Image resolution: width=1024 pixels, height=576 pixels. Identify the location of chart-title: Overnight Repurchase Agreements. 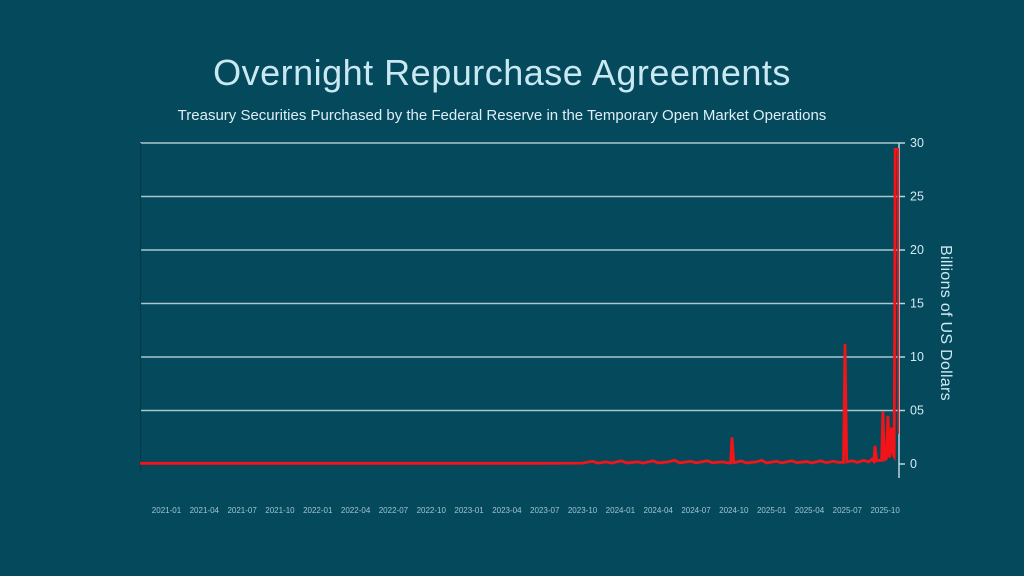
(502, 72).